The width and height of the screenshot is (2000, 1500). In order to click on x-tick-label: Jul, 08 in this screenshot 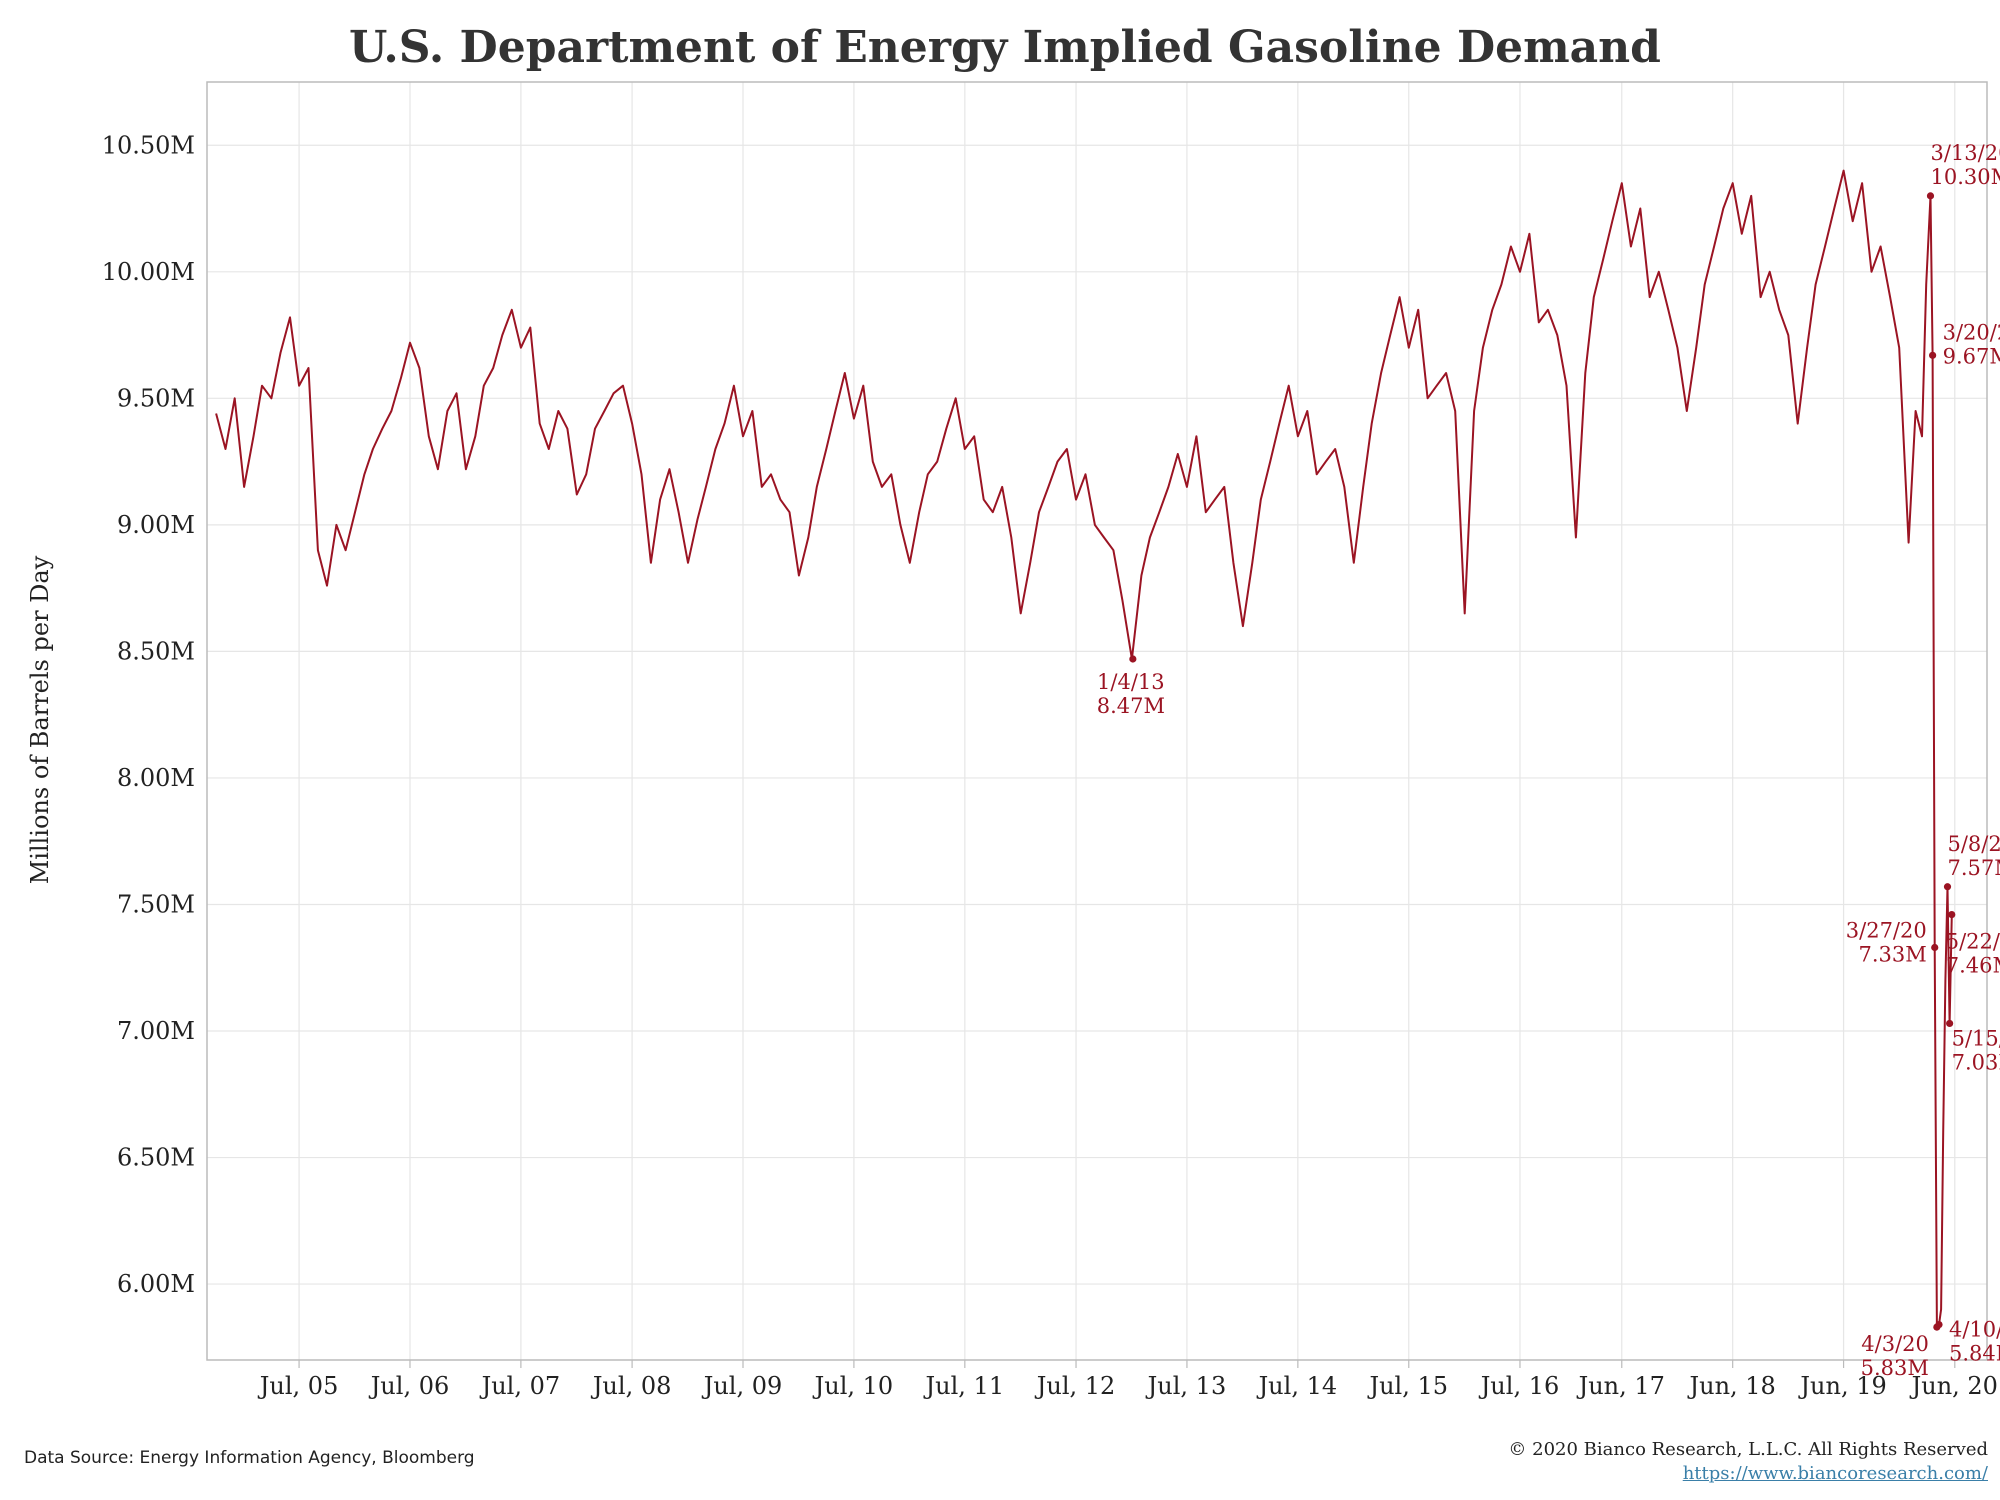, I will do `click(631, 1386)`.